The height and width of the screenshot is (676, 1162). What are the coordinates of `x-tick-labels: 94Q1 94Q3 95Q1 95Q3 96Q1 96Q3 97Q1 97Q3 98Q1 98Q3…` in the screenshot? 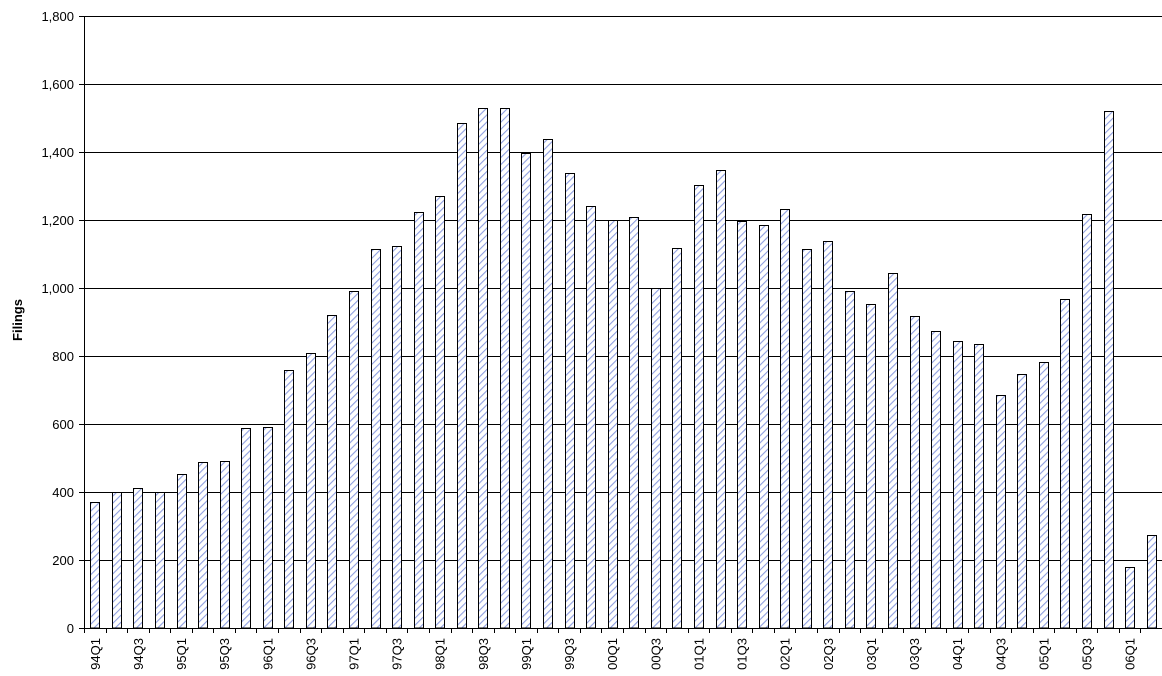 It's located at (613, 654).